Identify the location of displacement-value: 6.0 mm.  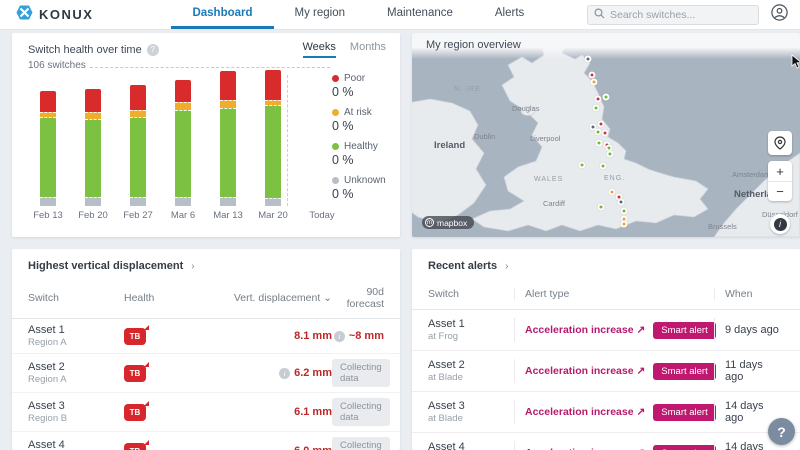
(313, 447).